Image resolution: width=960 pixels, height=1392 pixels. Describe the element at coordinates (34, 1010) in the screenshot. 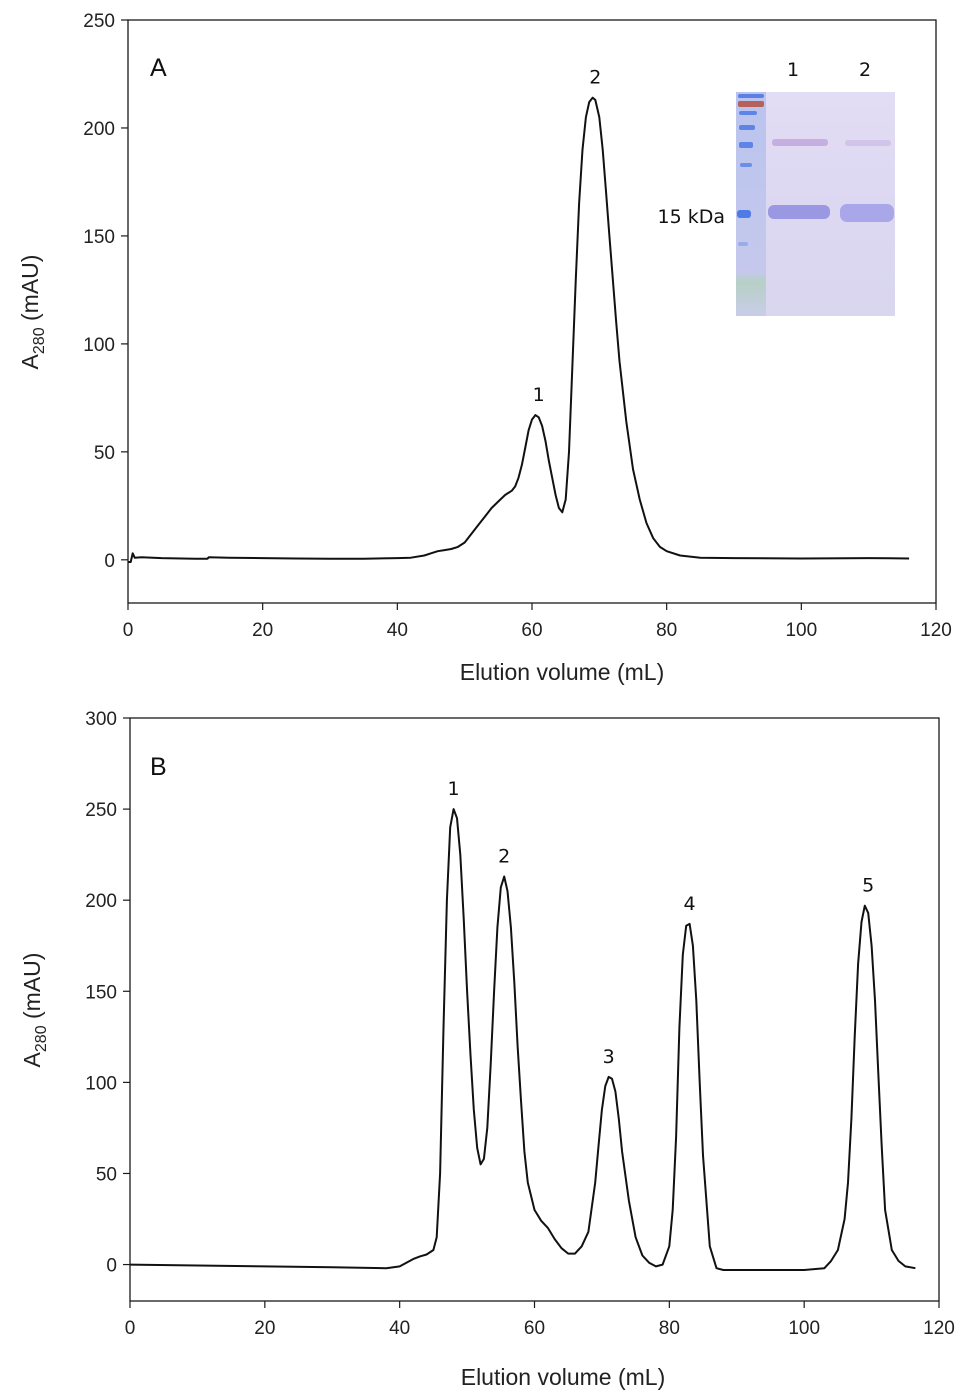

I see `panel-b-y-axis-title: A280 (mAU)` at that location.